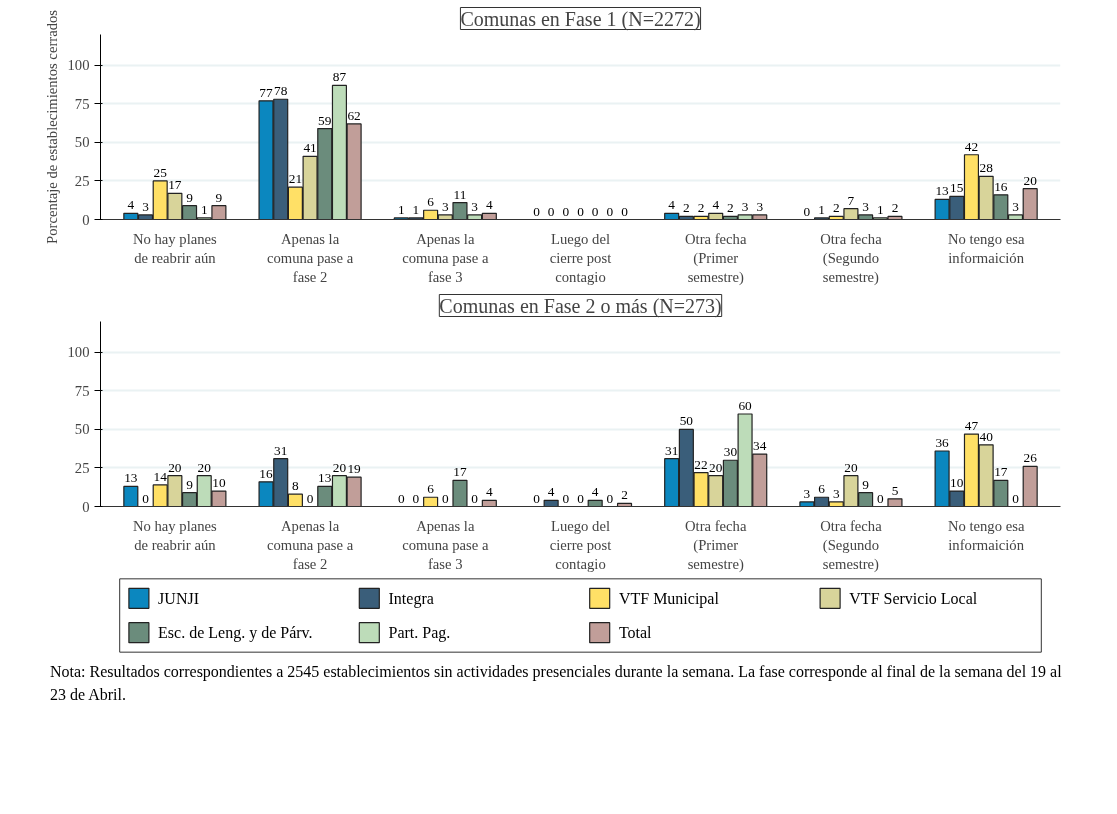 This screenshot has height=814, width=1117. What do you see at coordinates (716, 258) in the screenshot?
I see `x-tick-label: Otra fecha (Primer semestre)` at bounding box center [716, 258].